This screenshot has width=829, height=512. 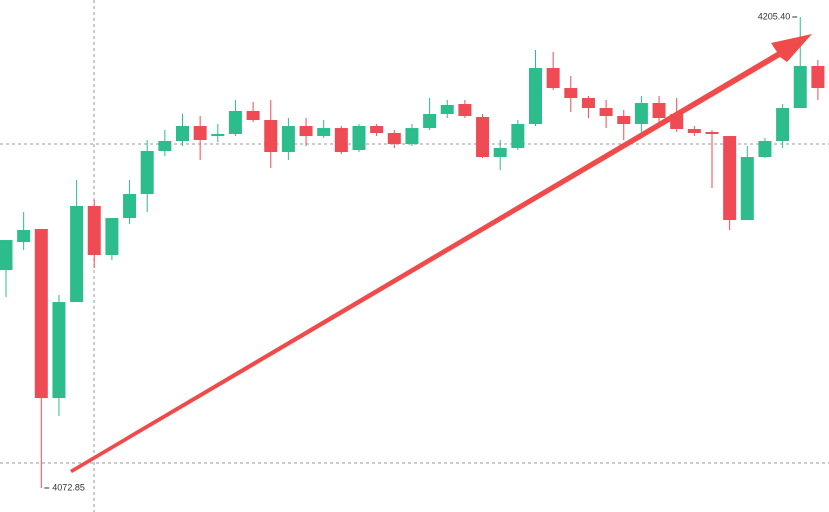 What do you see at coordinates (774, 16) in the screenshot?
I see `max-label: 4205.40` at bounding box center [774, 16].